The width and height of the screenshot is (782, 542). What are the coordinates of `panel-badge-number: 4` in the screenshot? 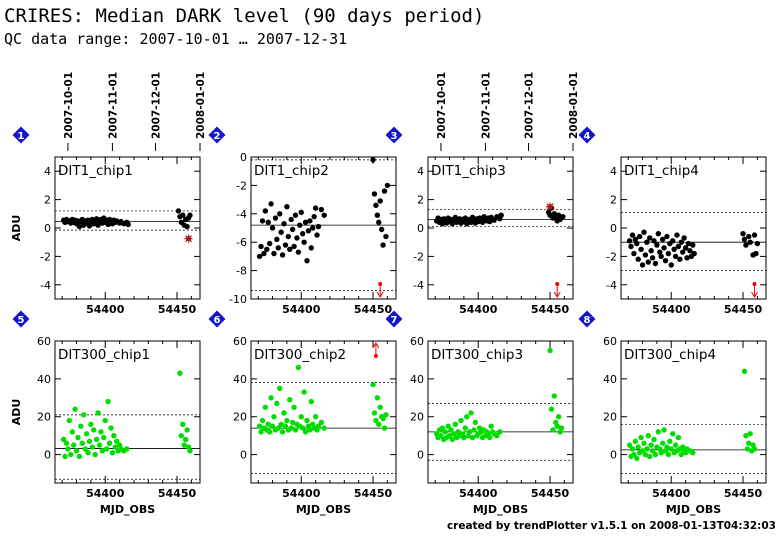 It's located at (587, 136).